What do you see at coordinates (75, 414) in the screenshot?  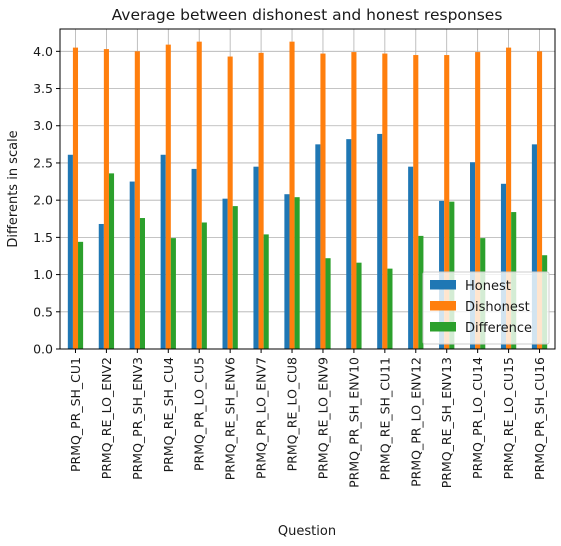 I see `x-tick-label: PRMQ_PR_SH_CU1` at bounding box center [75, 414].